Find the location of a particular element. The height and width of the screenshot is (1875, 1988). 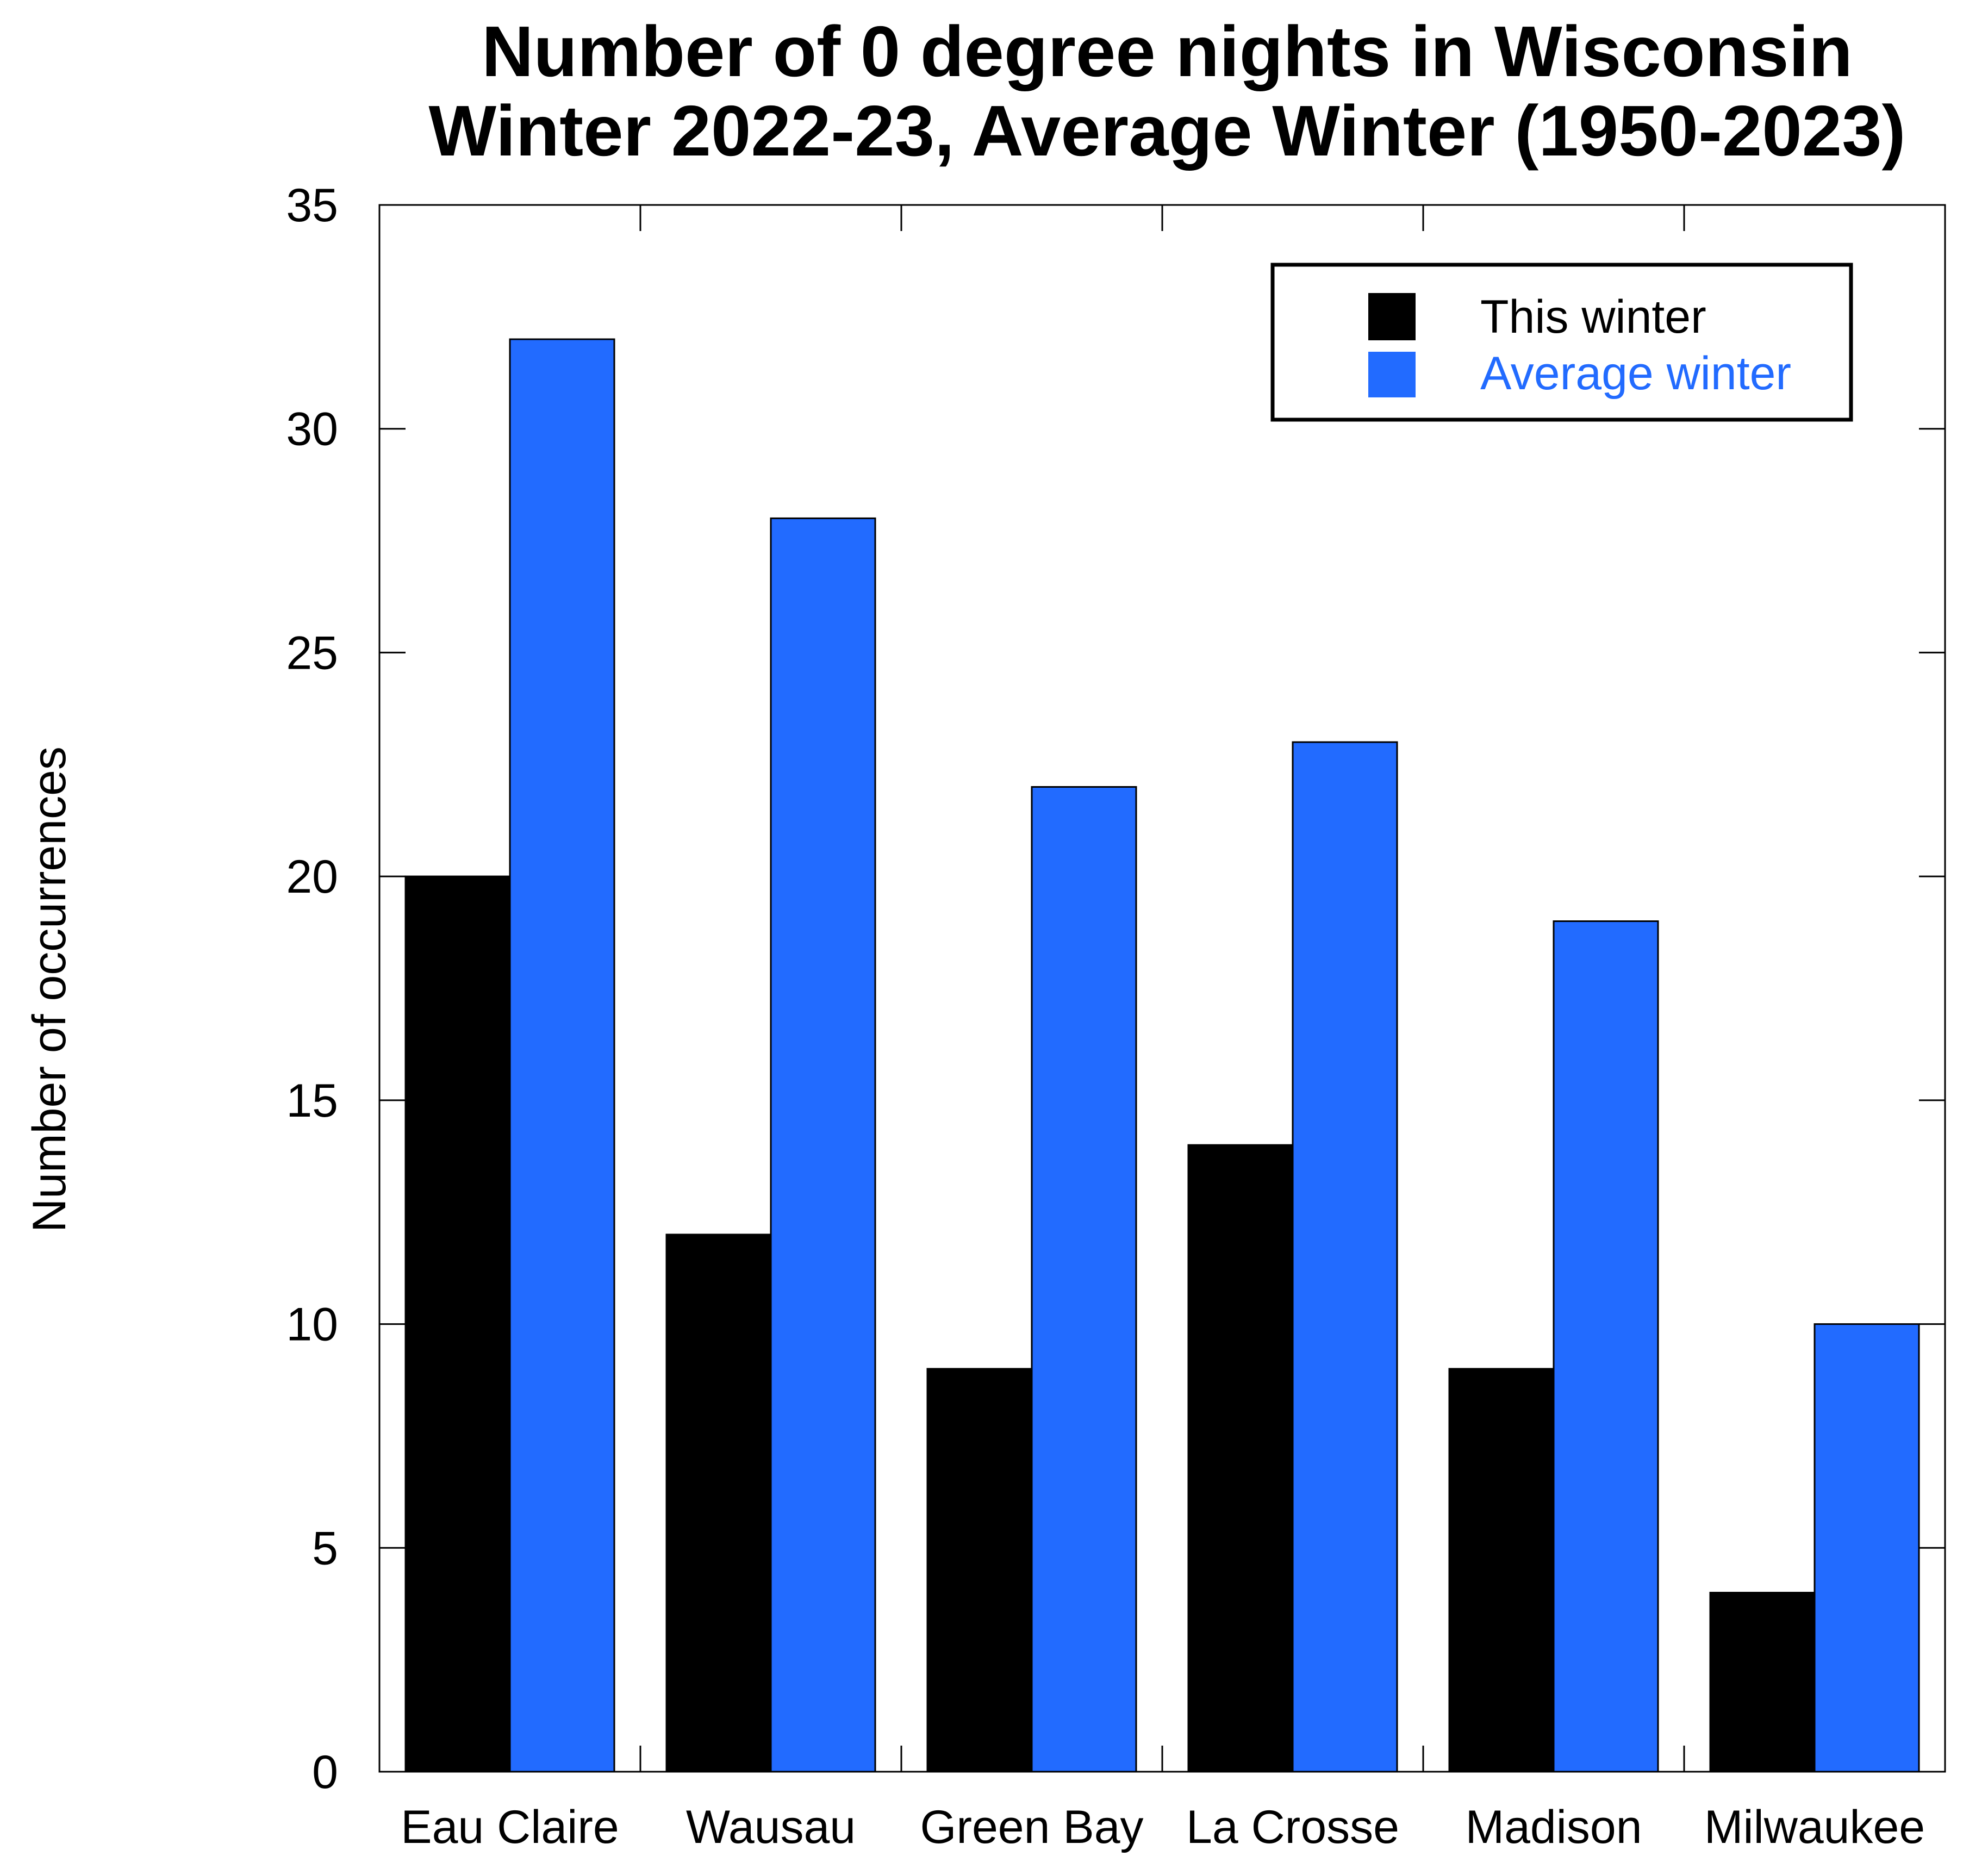

bar-this-winter-wausau is located at coordinates (718, 1504).